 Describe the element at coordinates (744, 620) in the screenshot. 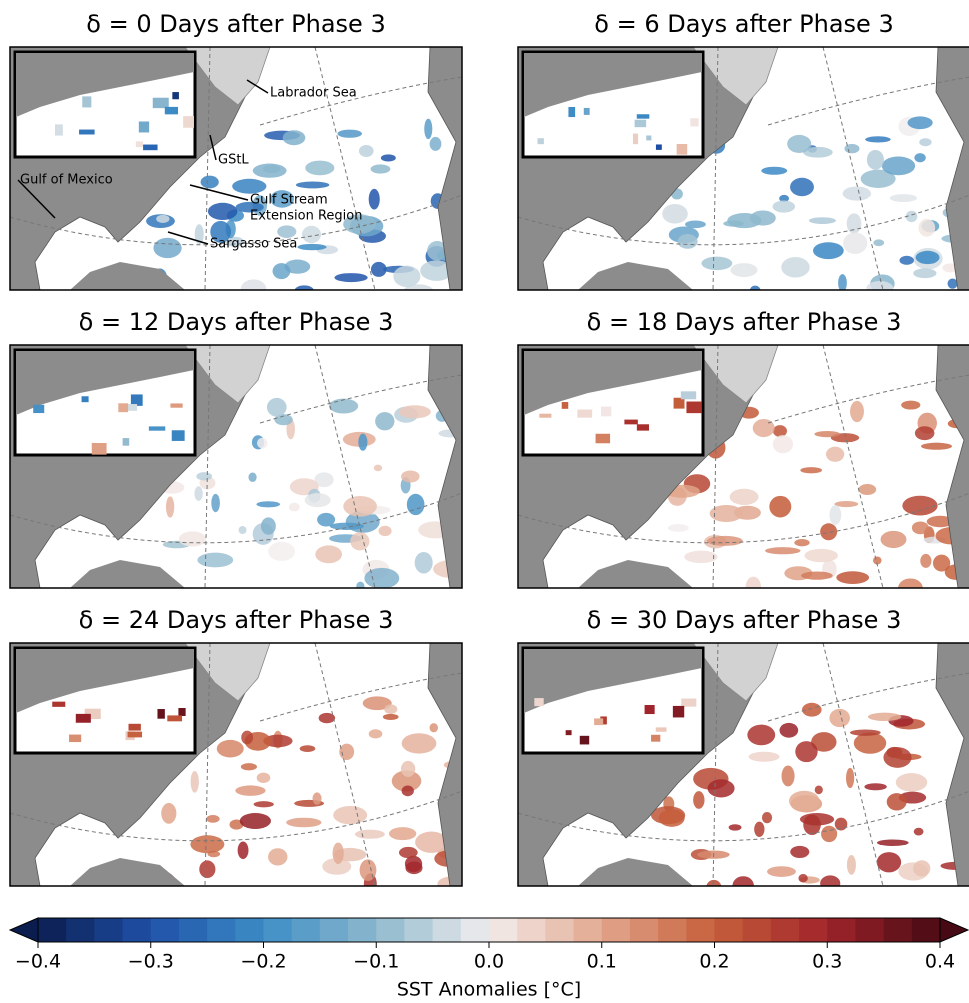

I see `panel-title: δ = 30 Days after Phase 3` at that location.